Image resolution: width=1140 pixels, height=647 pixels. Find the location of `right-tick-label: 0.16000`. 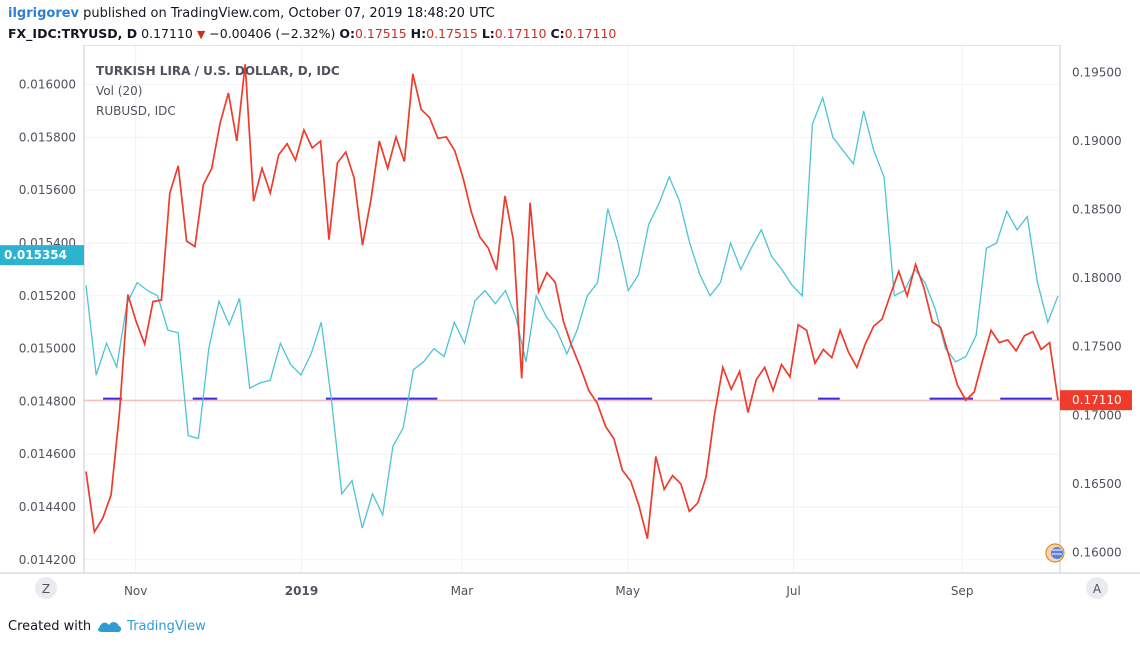

right-tick-label: 0.16000 is located at coordinates (1097, 552).